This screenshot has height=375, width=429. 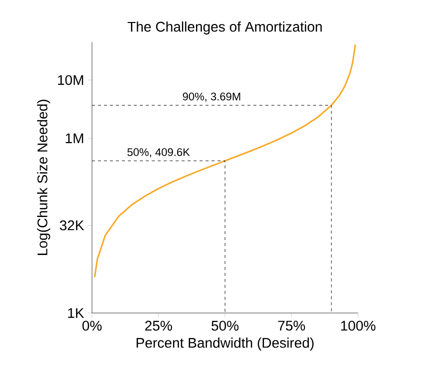 I want to click on x-tick-label: 25%, so click(x=158, y=325).